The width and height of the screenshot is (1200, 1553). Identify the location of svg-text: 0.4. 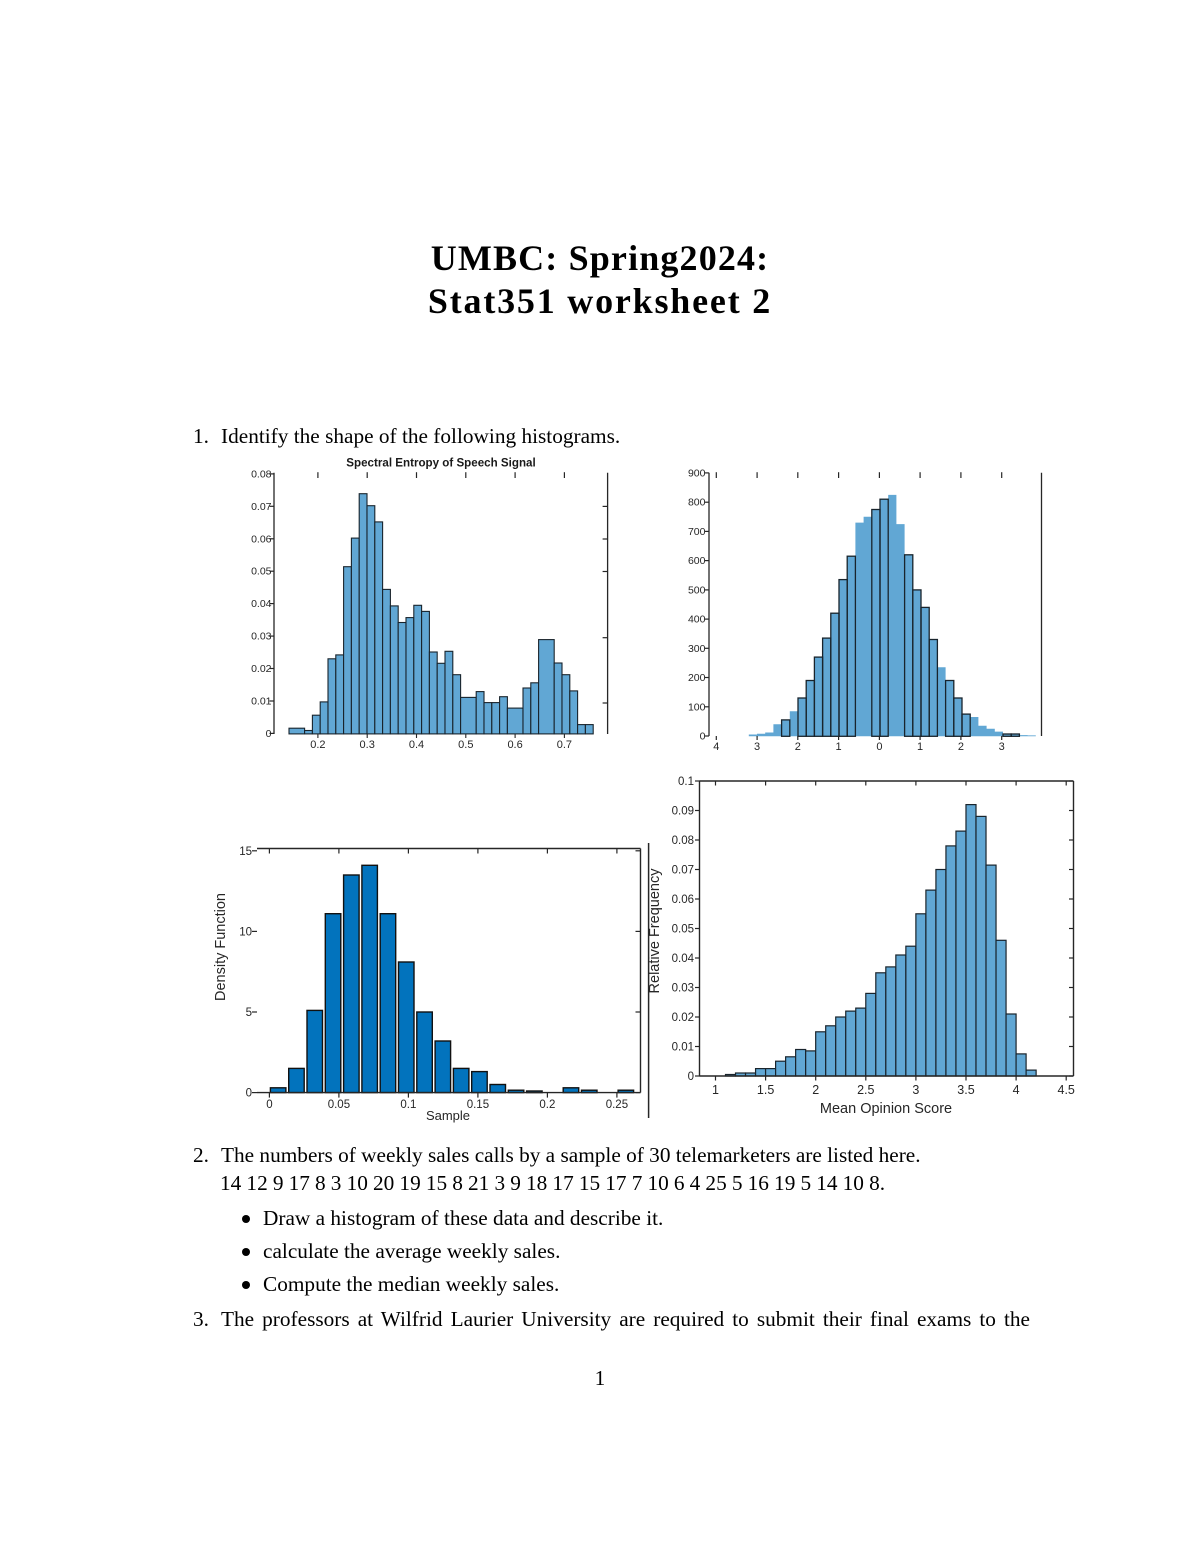
(416, 745).